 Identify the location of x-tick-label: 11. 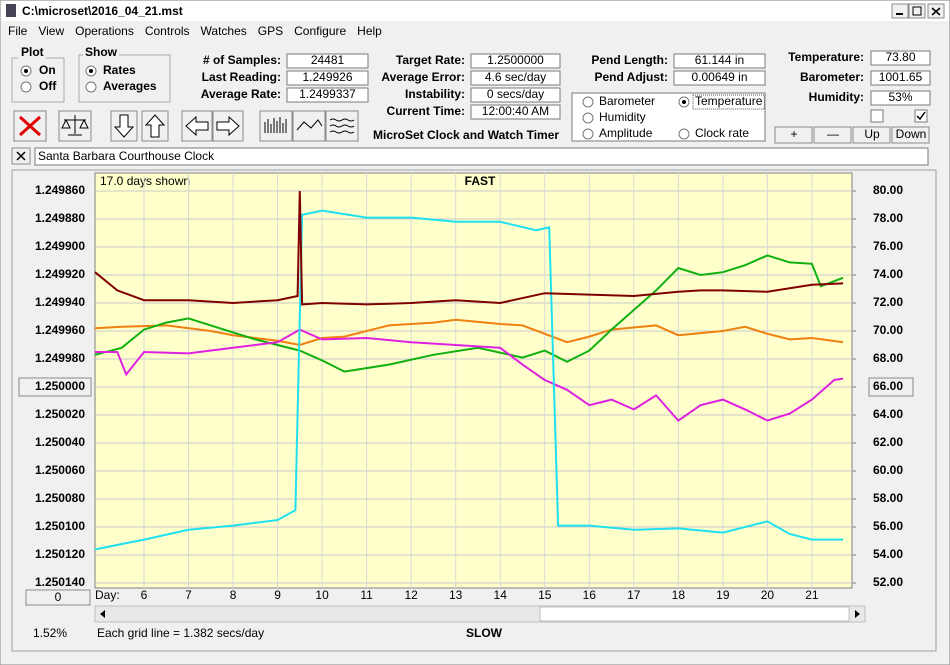
(366, 595).